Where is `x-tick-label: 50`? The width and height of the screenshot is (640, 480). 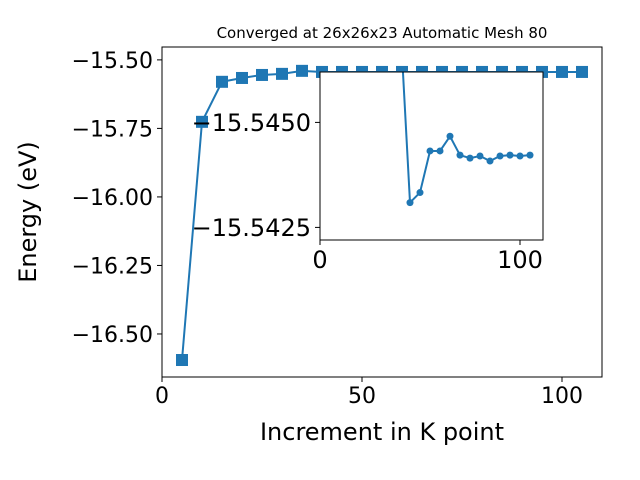 x-tick-label: 50 is located at coordinates (362, 396).